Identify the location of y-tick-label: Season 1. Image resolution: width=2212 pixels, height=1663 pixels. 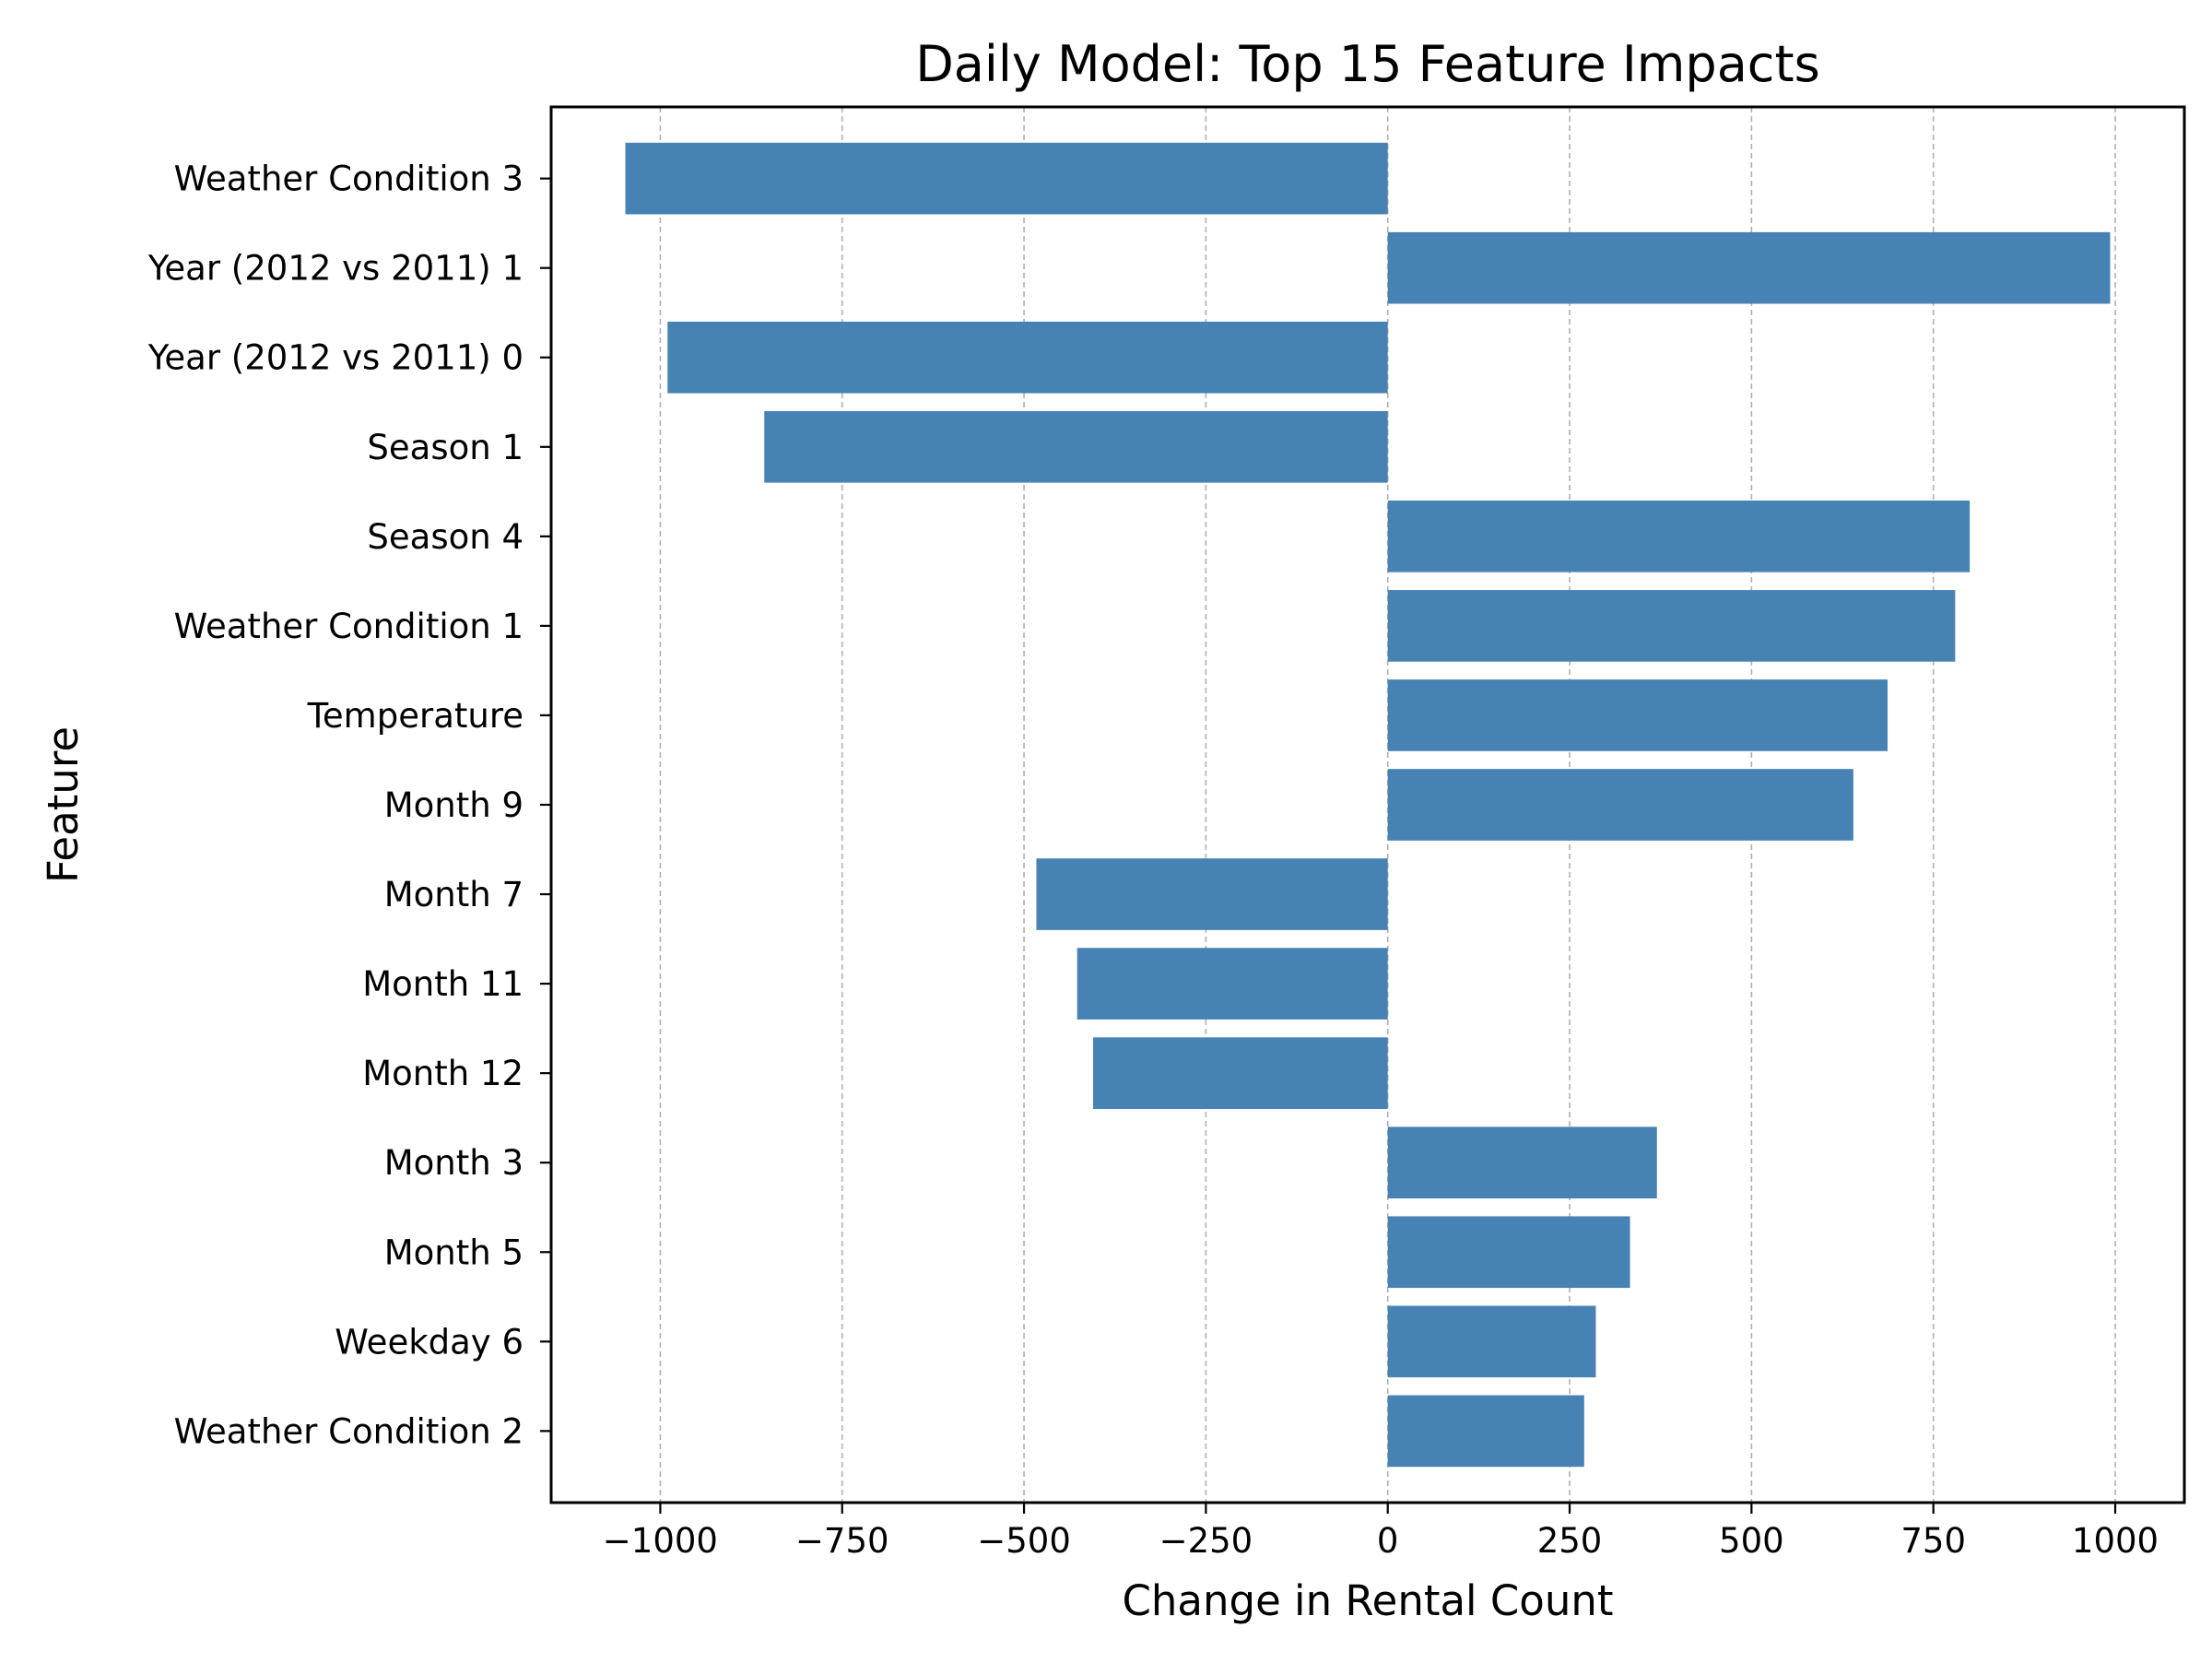
(445, 447).